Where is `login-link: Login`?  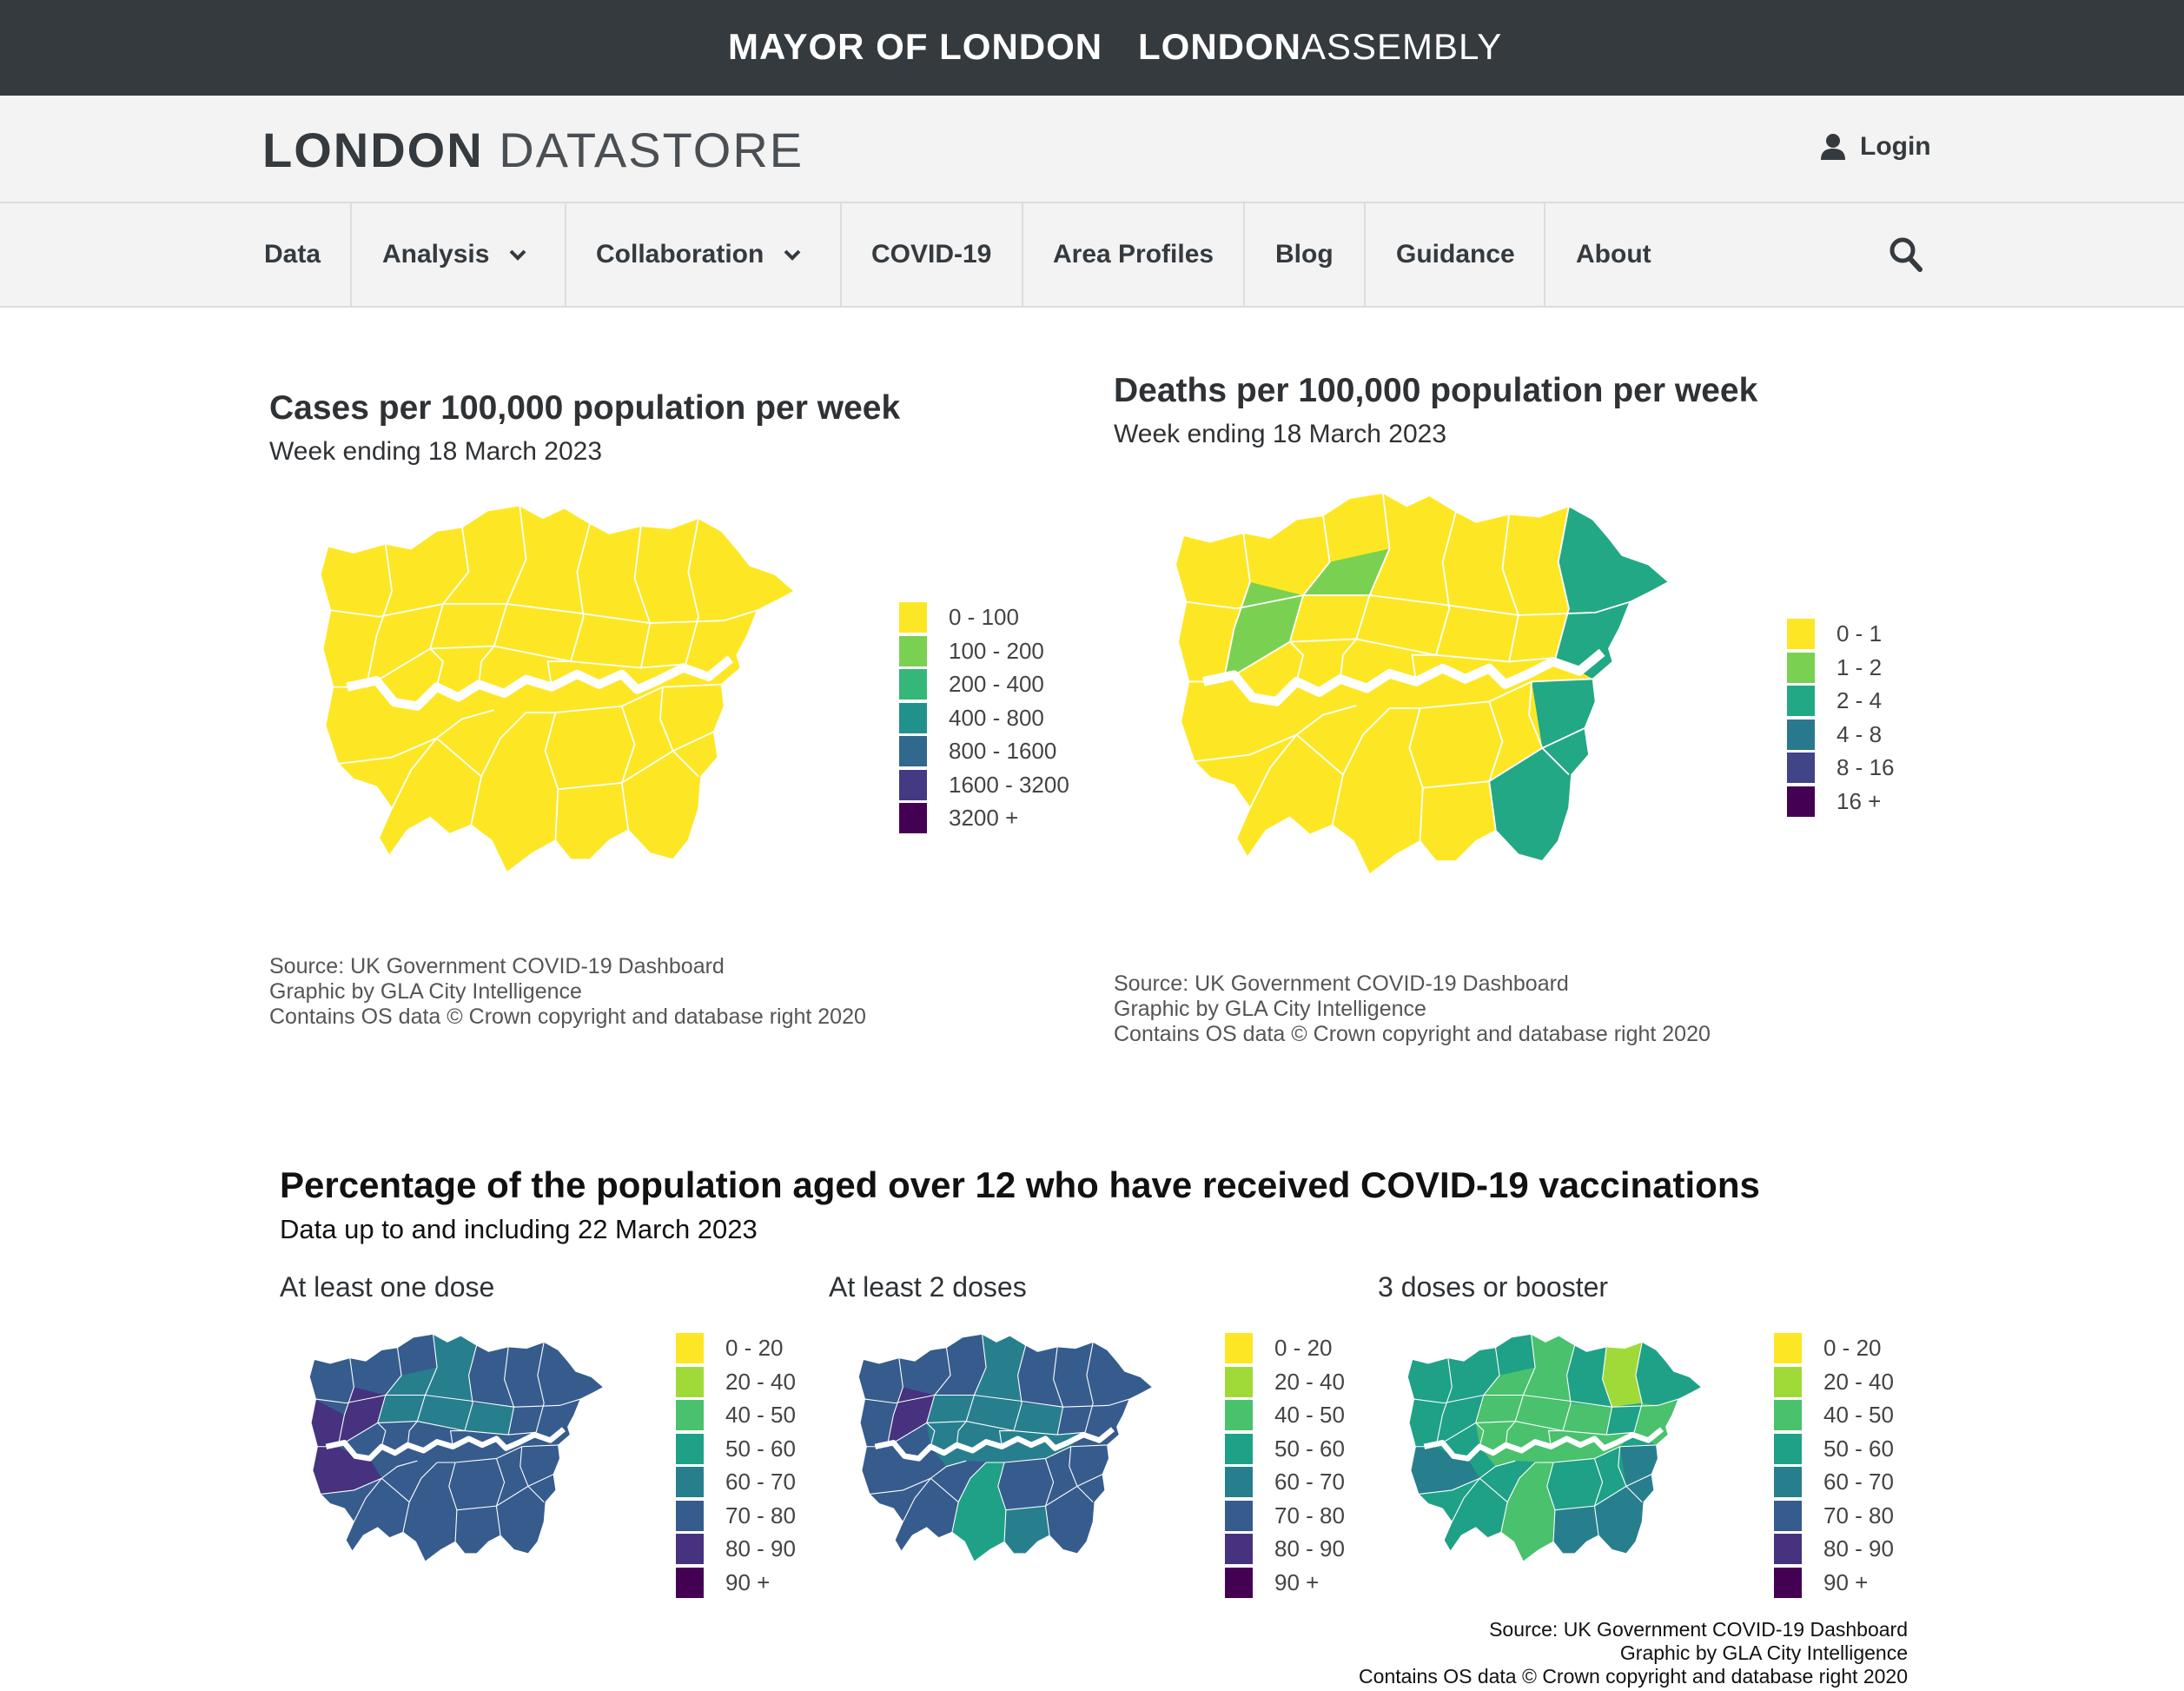
login-link: Login is located at coordinates (1875, 147).